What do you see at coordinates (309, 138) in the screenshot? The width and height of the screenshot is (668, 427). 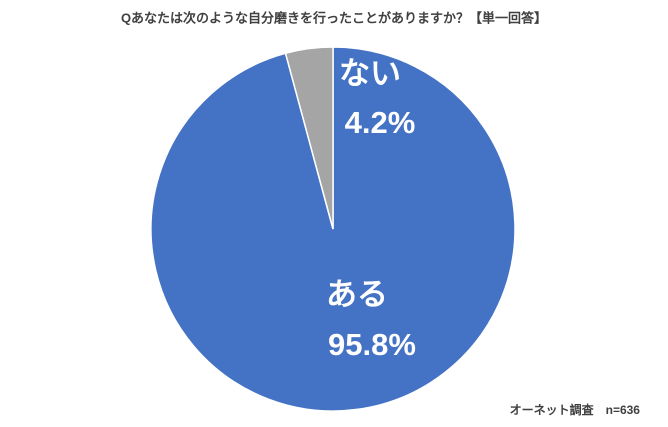 I see `pie-slice` at bounding box center [309, 138].